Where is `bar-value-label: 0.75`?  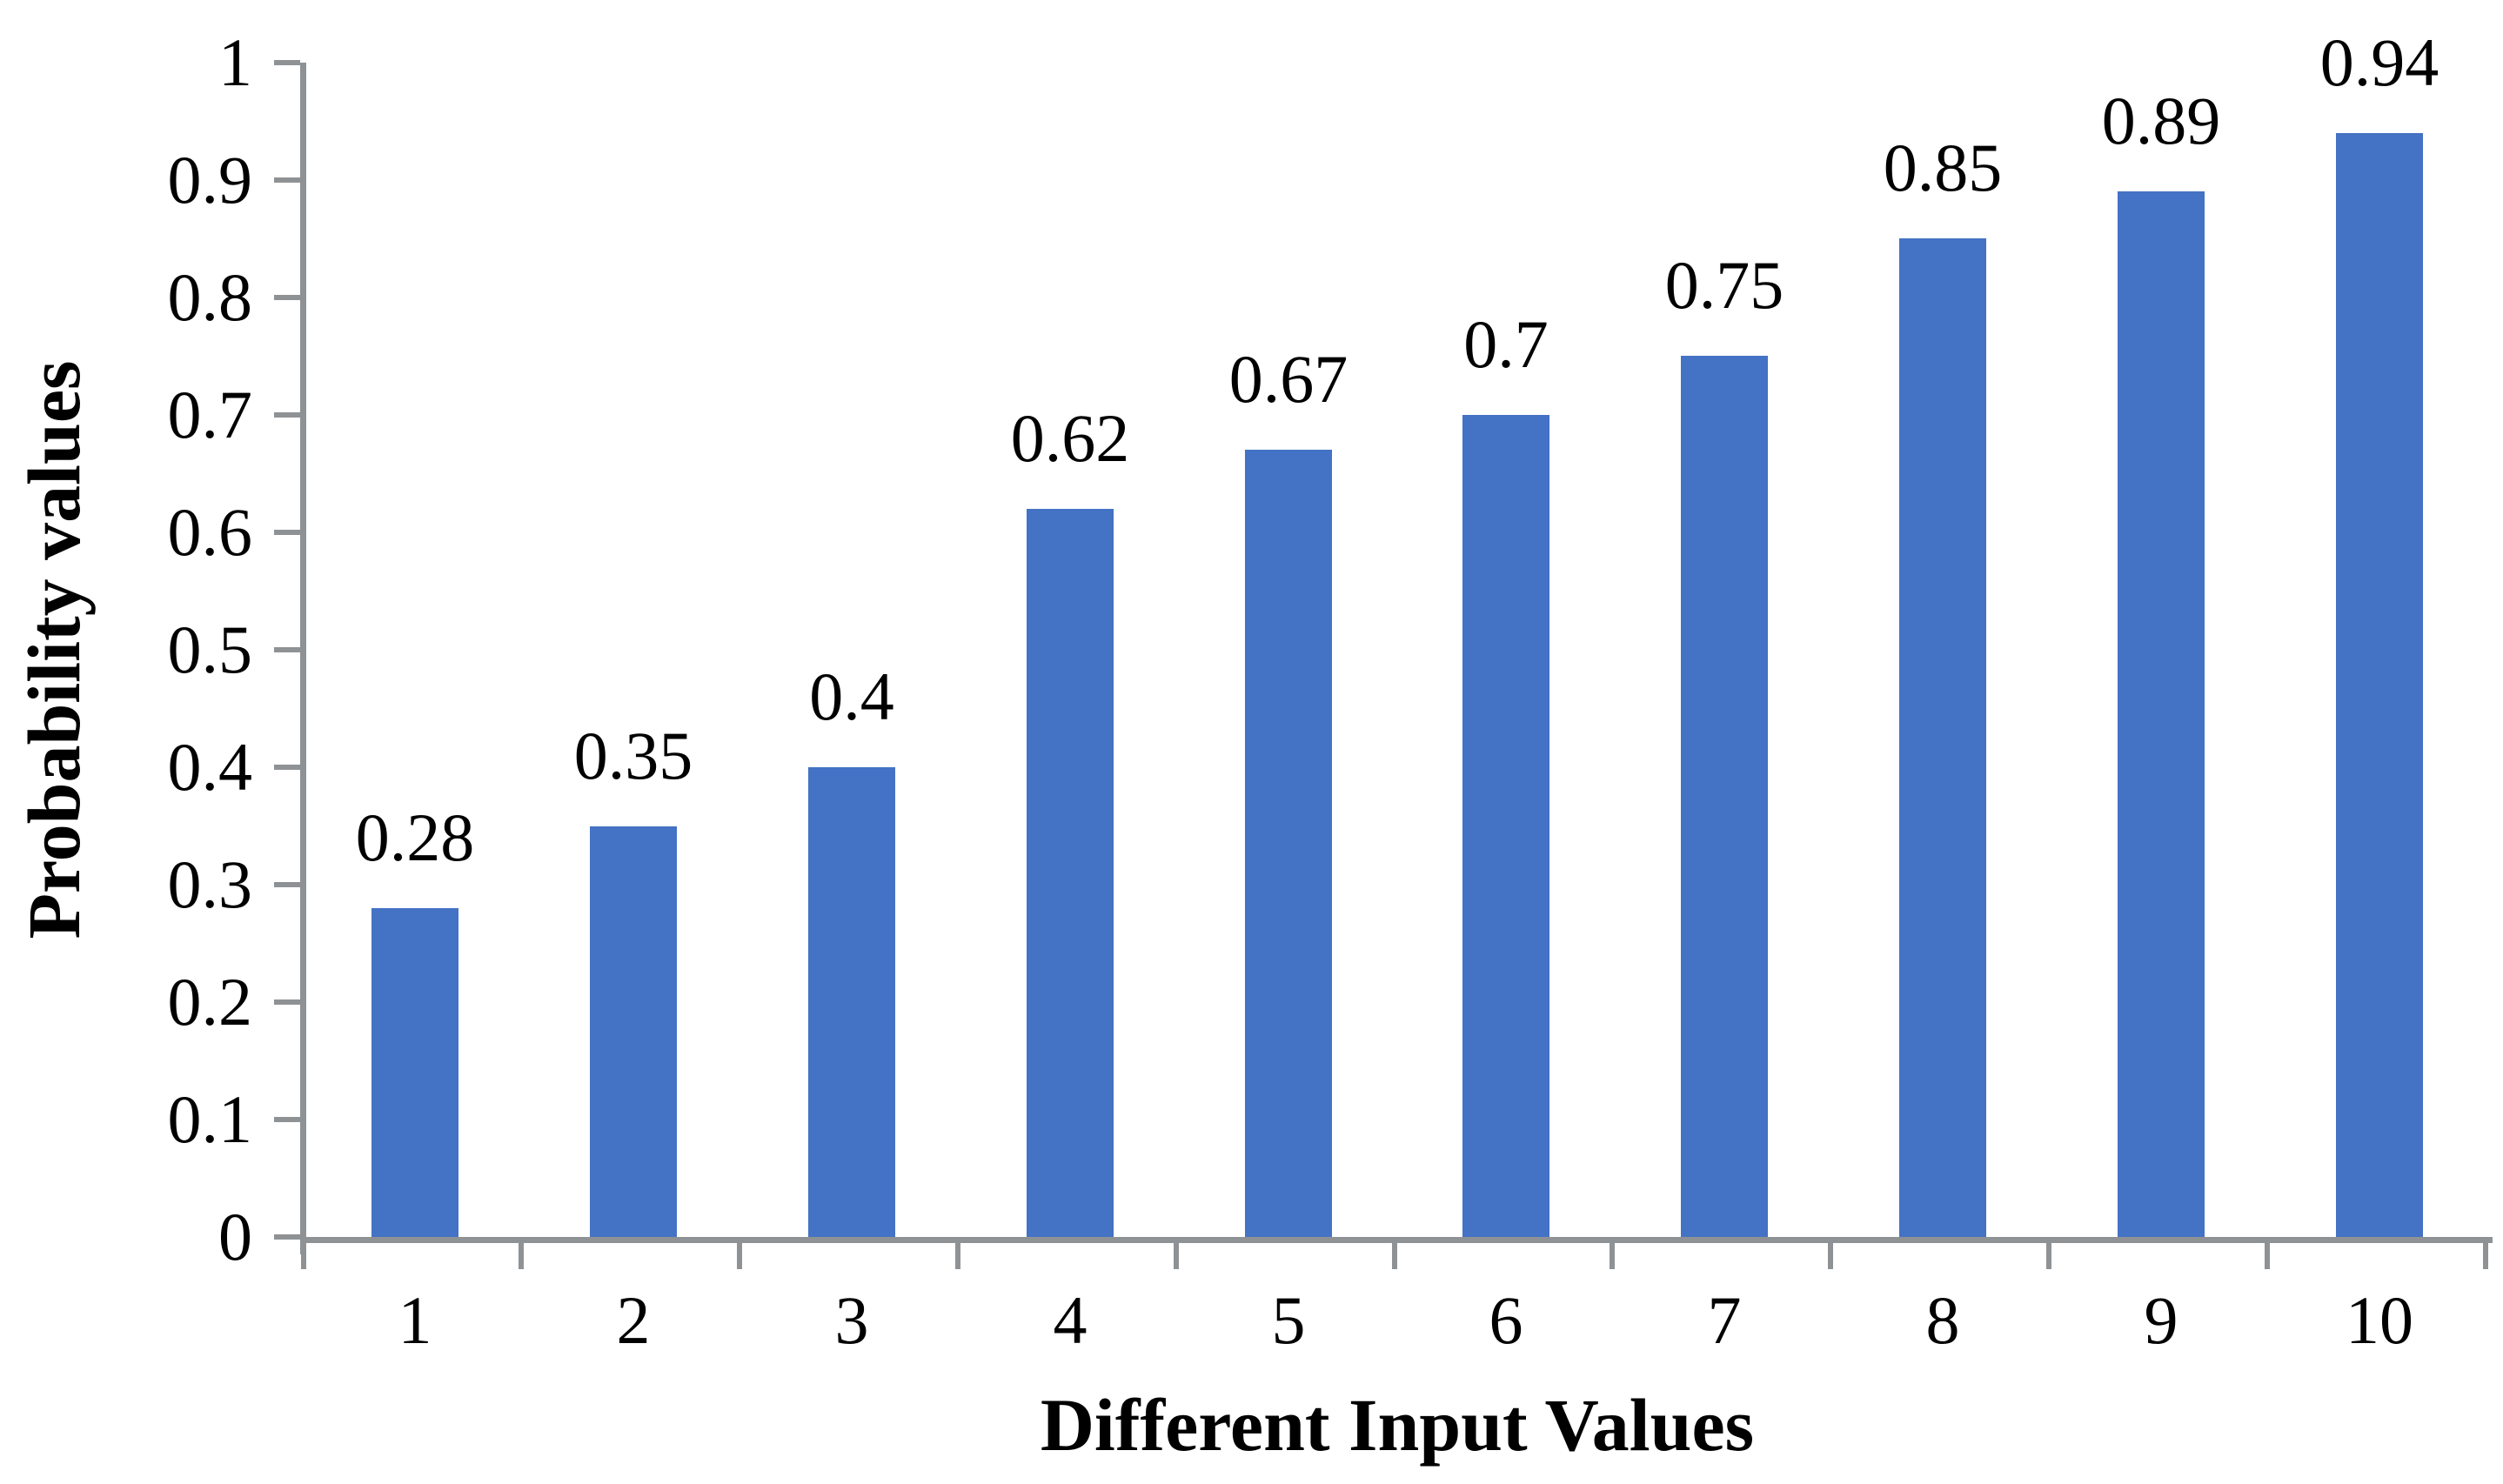 bar-value-label: 0.75 is located at coordinates (1724, 285).